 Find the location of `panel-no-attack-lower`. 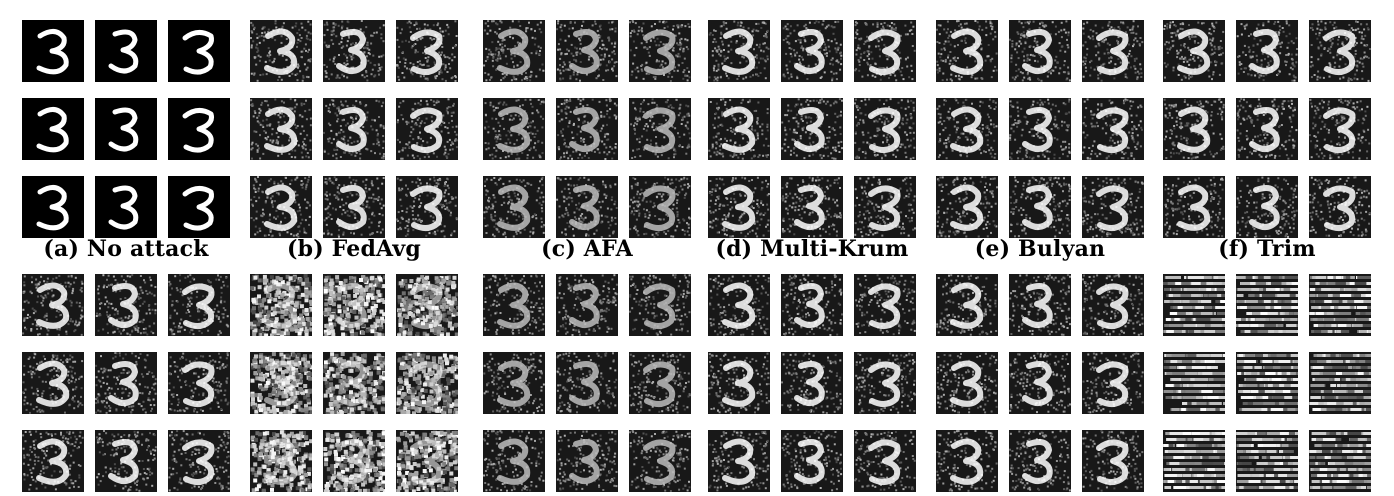

panel-no-attack-lower is located at coordinates (126, 383).